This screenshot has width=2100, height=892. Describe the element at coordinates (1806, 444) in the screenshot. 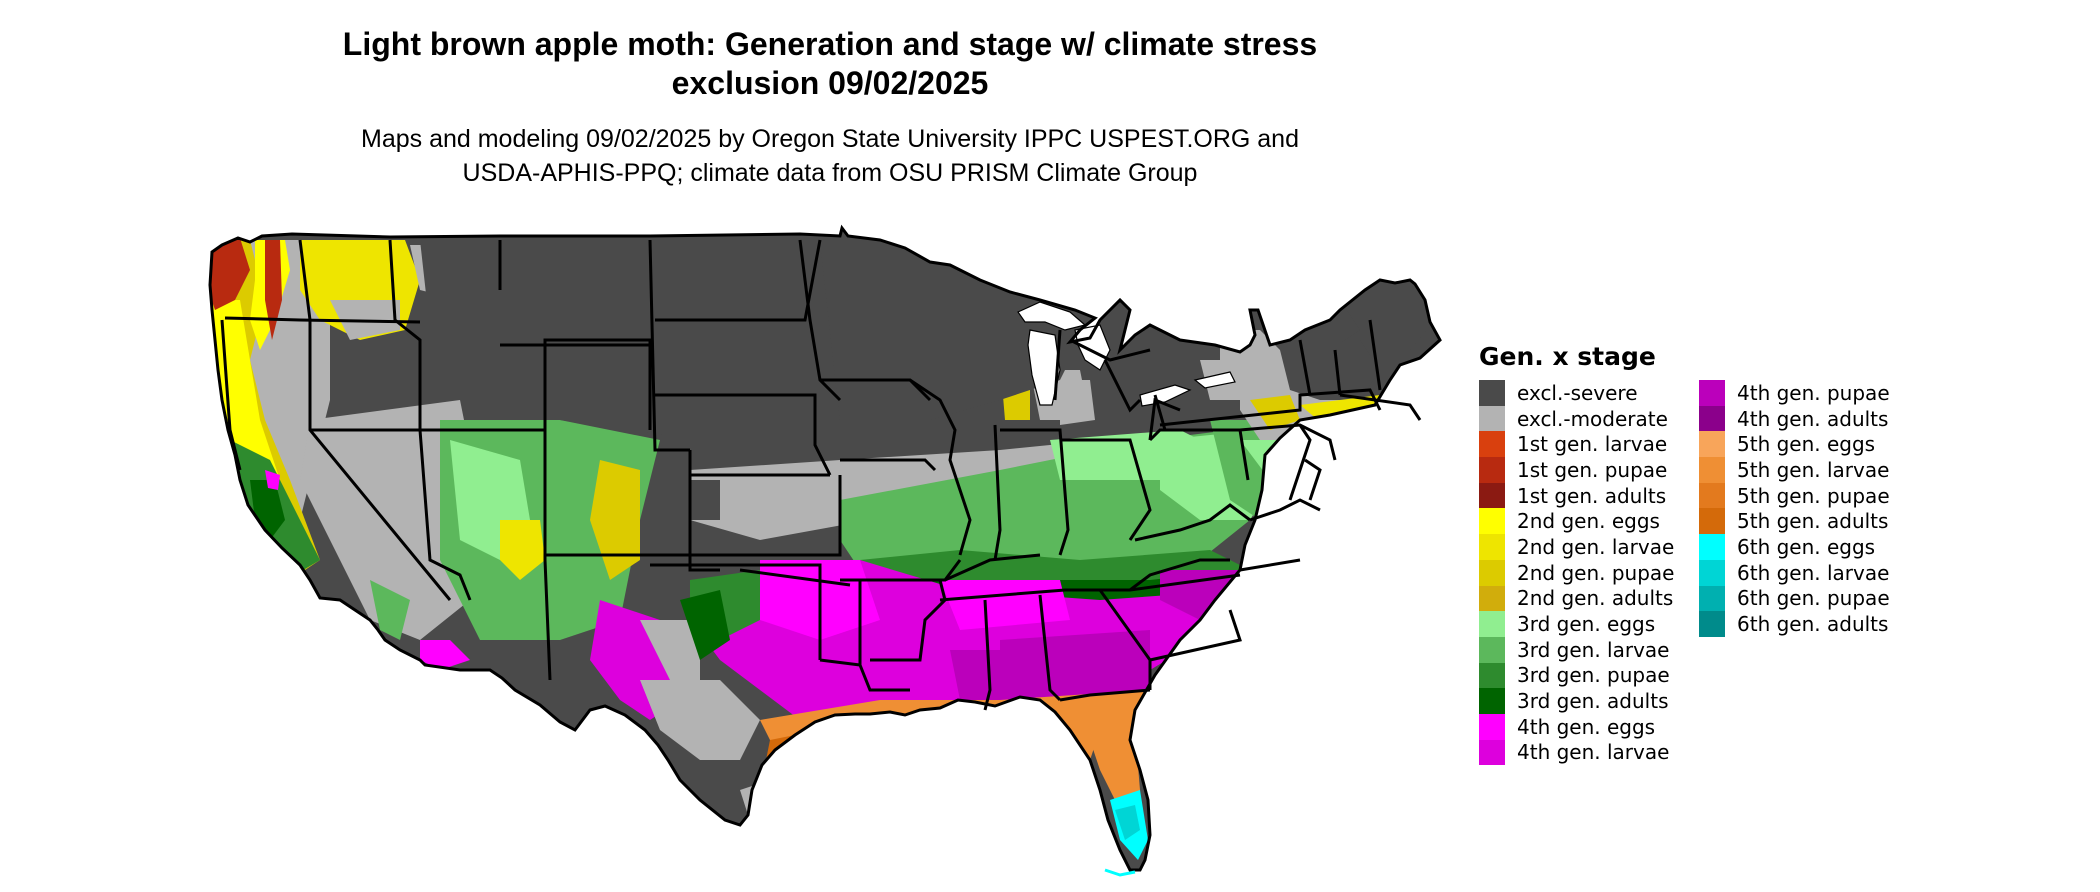

I see `legend-label: 5th gen. eggs` at that location.